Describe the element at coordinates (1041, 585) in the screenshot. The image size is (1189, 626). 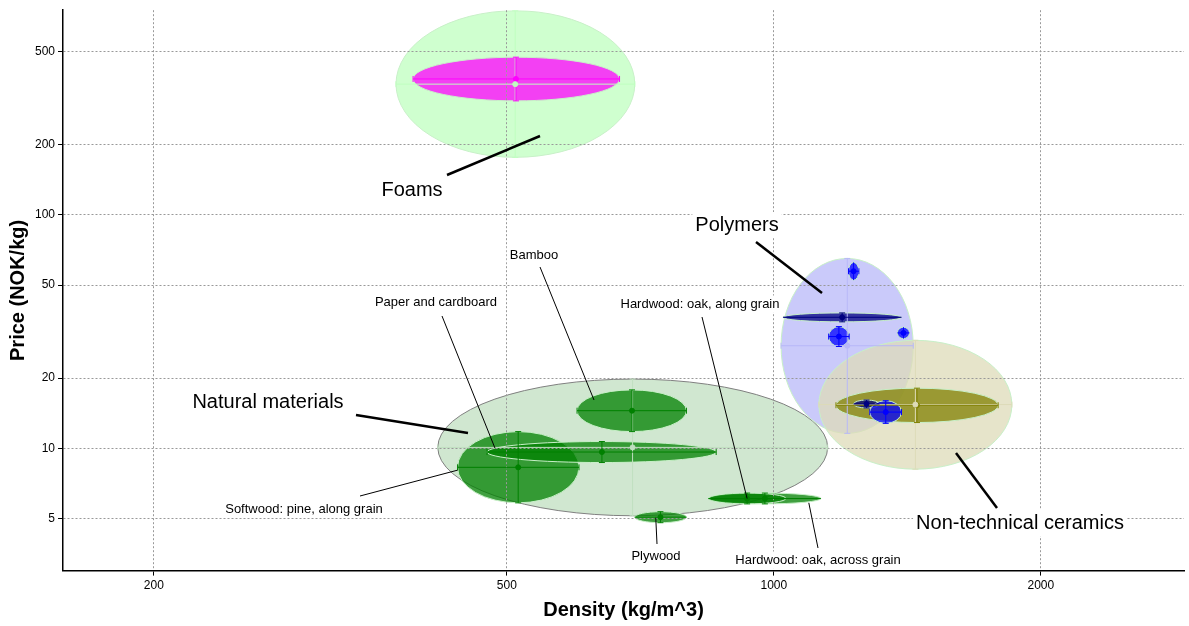
I see `x-tick-label: 2000` at that location.